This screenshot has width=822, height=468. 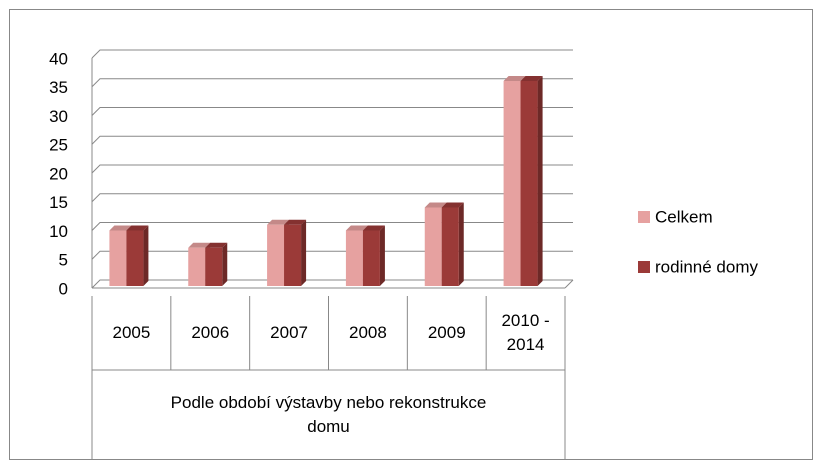 What do you see at coordinates (131, 332) in the screenshot?
I see `x-tick-label: 2005` at bounding box center [131, 332].